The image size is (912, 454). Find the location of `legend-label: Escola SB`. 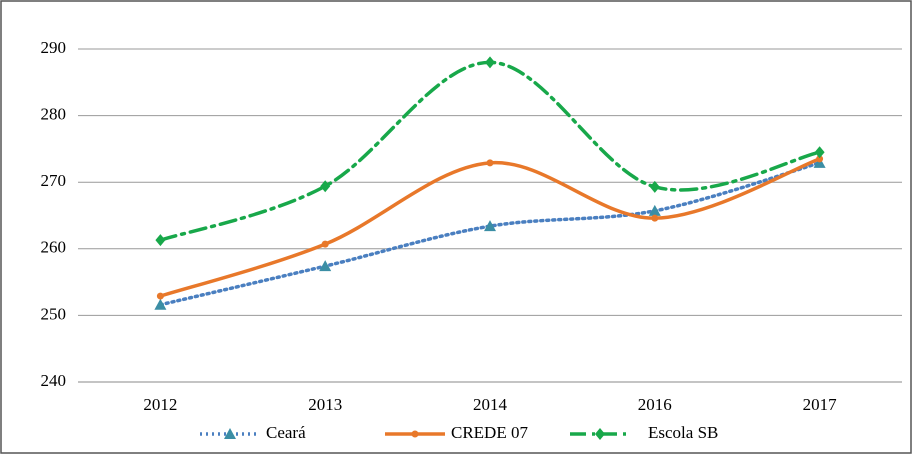

legend-label: Escola SB is located at coordinates (683, 432).